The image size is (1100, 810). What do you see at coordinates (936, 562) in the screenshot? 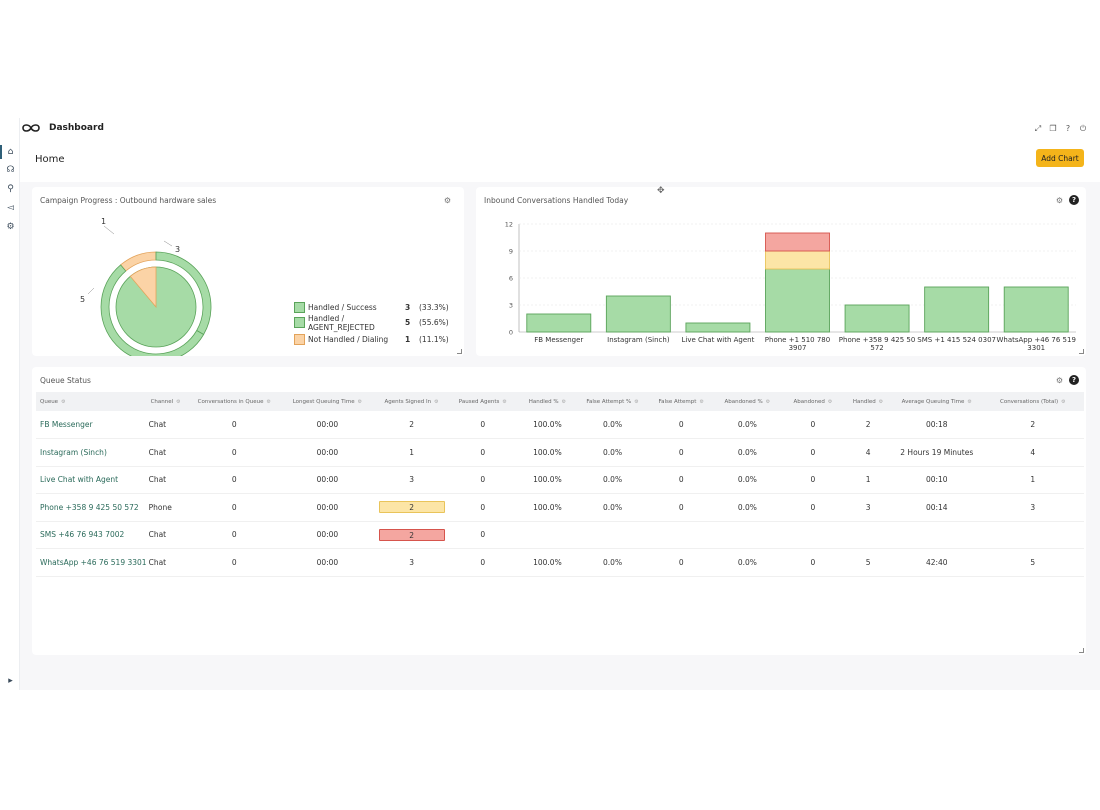
I see `avg-cell: 42:40` at bounding box center [936, 562].